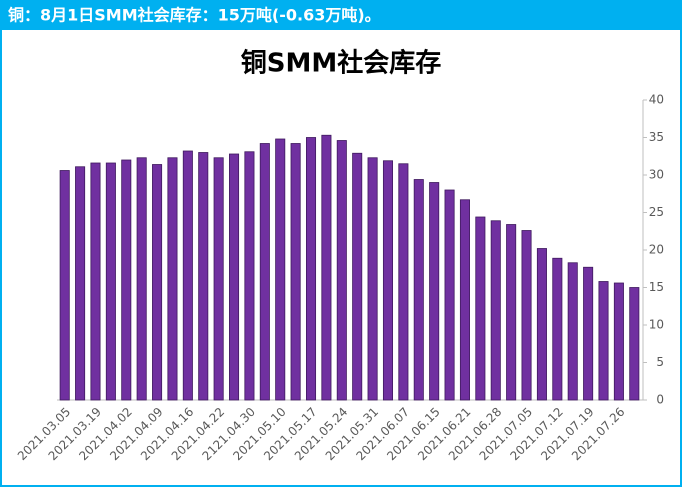 The width and height of the screenshot is (682, 487). I want to click on y-tick-label: 0, so click(660, 400).